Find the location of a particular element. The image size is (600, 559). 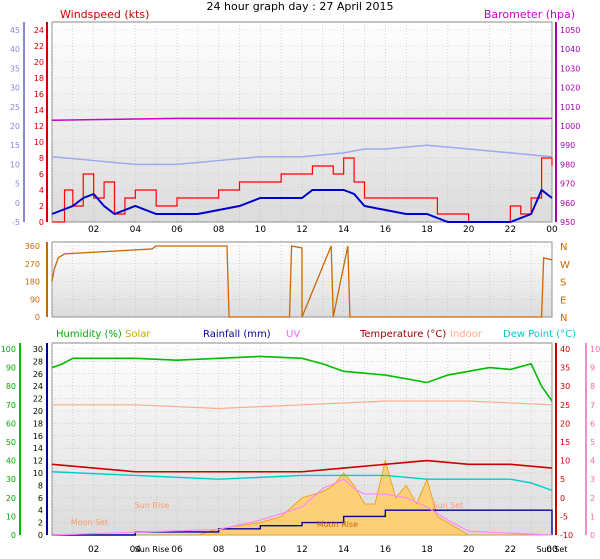

wind-inner-tick-label: 10 is located at coordinates (39, 142).